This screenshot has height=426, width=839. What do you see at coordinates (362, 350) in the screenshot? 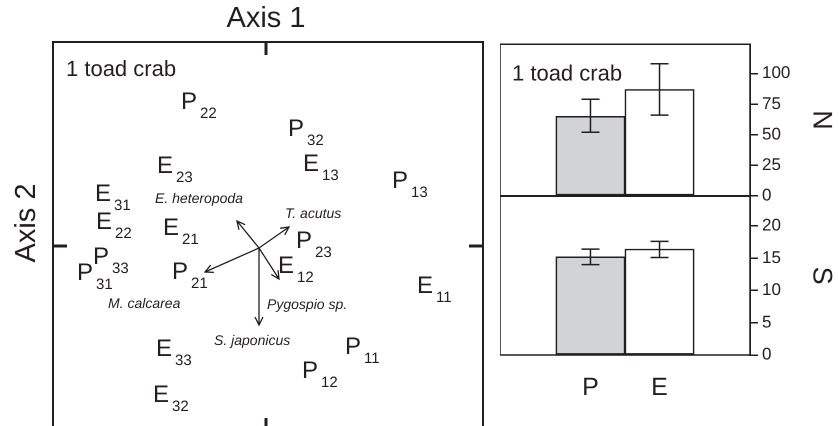
I see `text: P$_{11}$` at bounding box center [362, 350].